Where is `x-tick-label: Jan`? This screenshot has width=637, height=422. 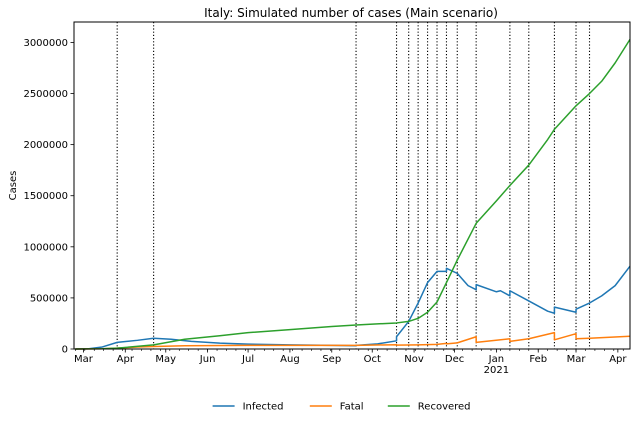 x-tick-label: Jan is located at coordinates (496, 359).